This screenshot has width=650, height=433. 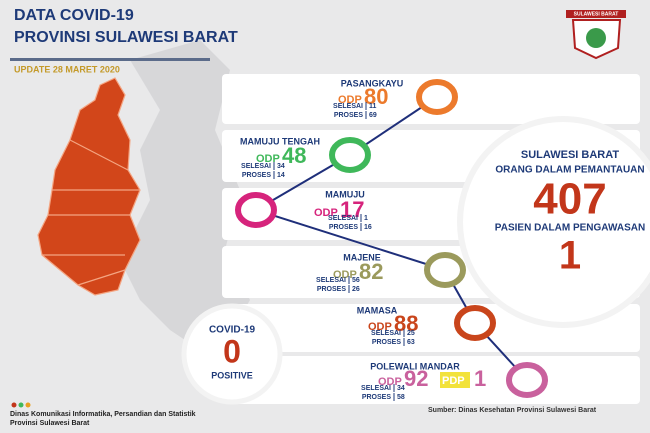 I want to click on footer-agency: Provinsi Sulawesi Barat, so click(x=50, y=423).